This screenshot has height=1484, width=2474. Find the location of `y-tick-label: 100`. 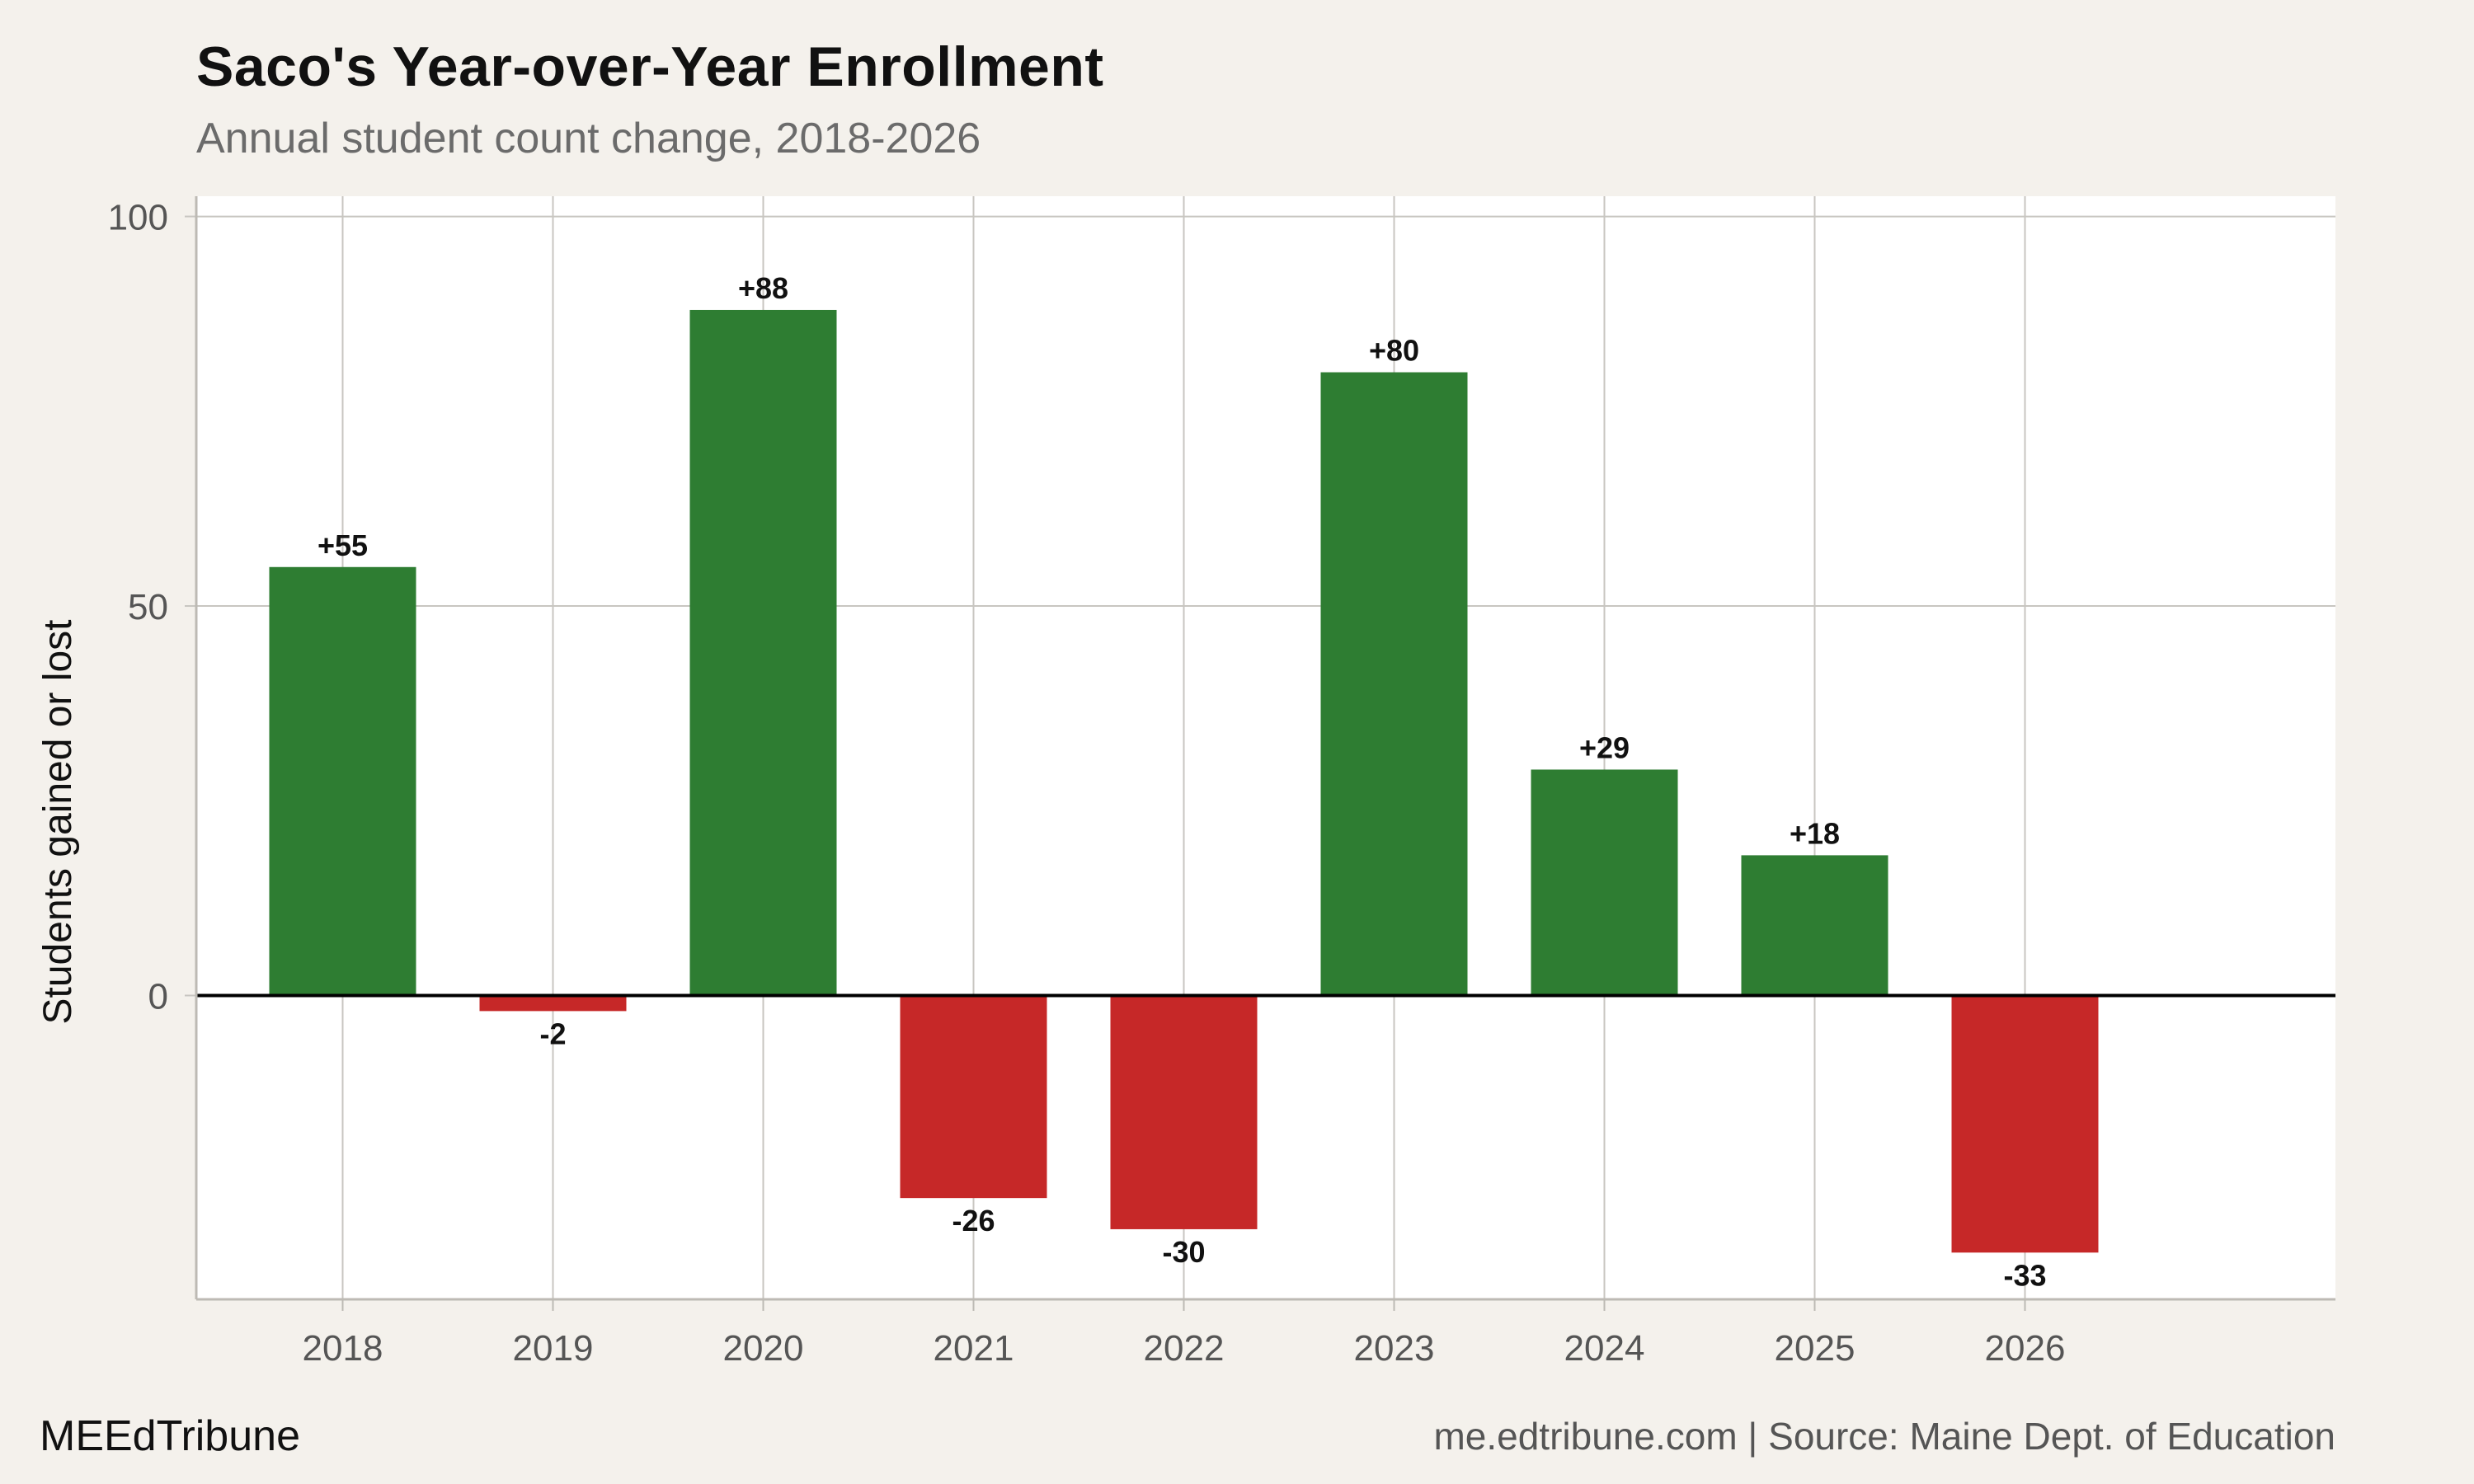

y-tick-label: 100 is located at coordinates (138, 218).